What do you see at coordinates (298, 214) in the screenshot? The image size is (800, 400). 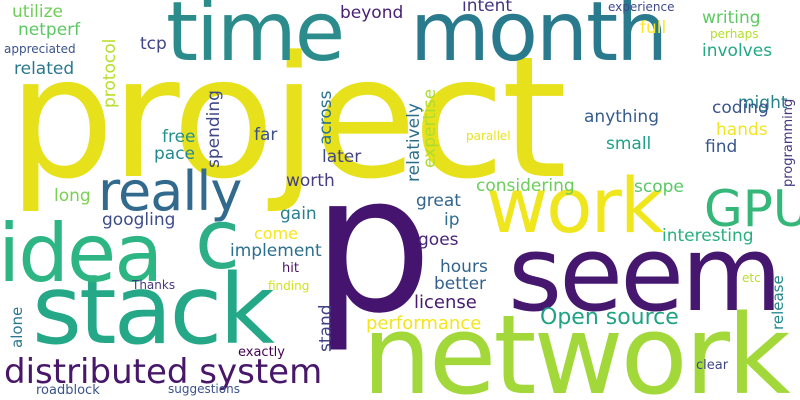 I see `word-gain: gain` at bounding box center [298, 214].